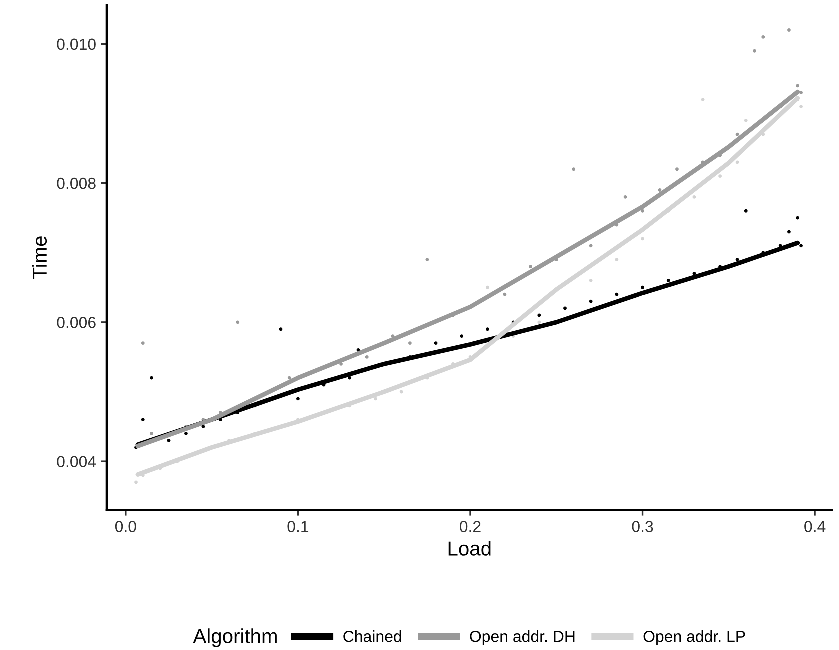 This screenshot has width=839, height=650. Describe the element at coordinates (76, 462) in the screenshot. I see `y-tick-label: 0.004` at that location.